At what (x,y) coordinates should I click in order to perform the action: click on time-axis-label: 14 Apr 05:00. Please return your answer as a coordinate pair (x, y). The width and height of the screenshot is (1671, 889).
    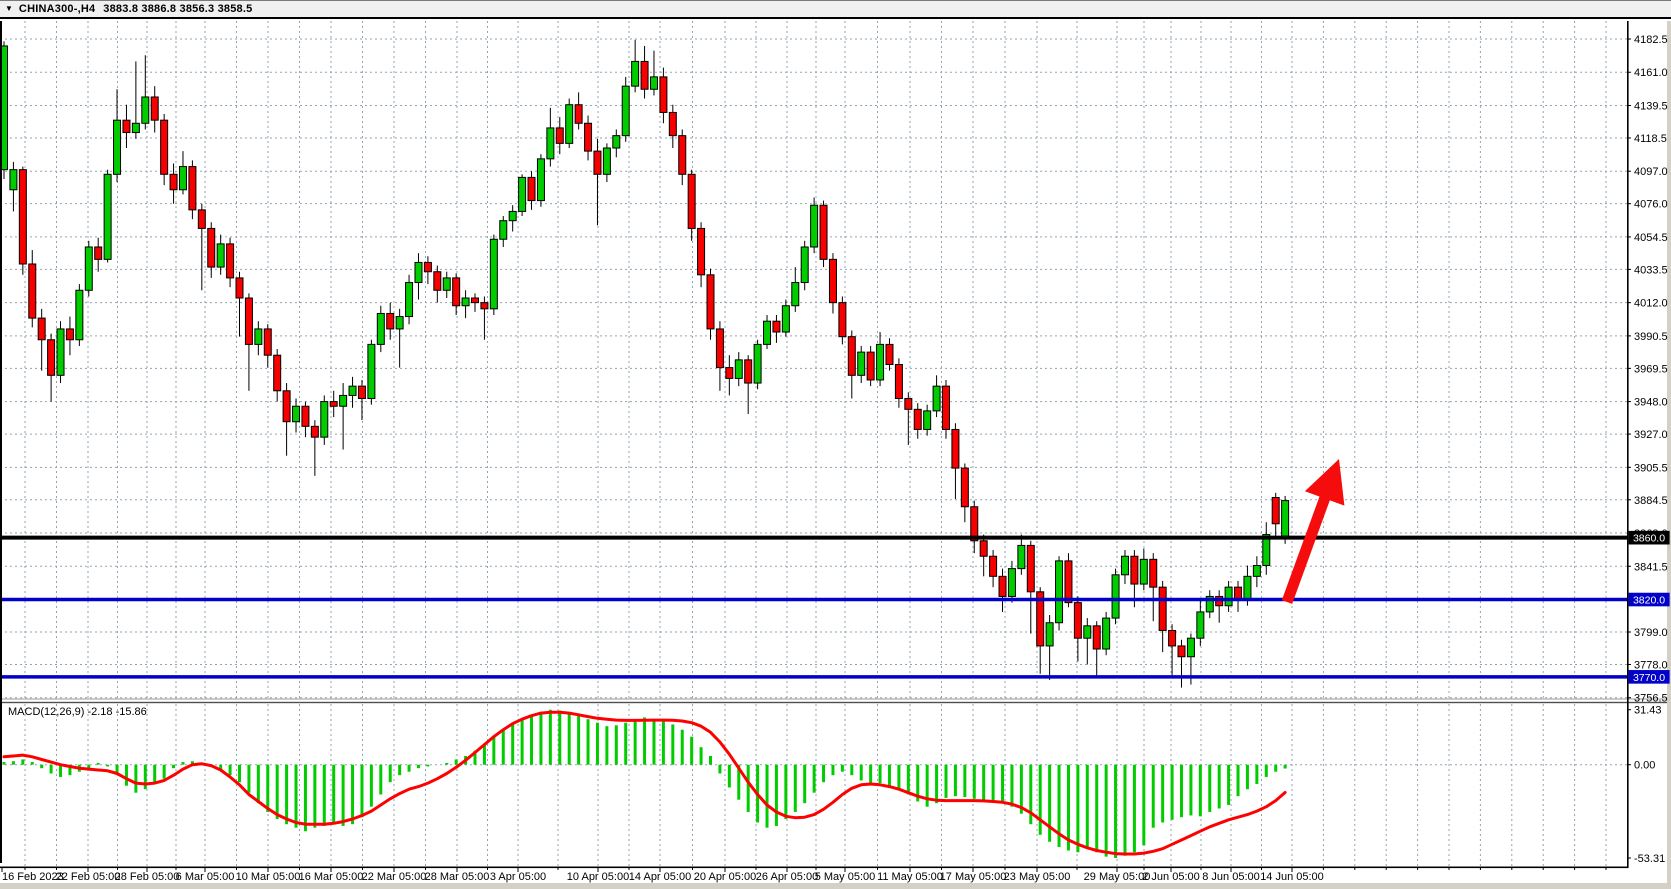
    Looking at the image, I should click on (660, 877).